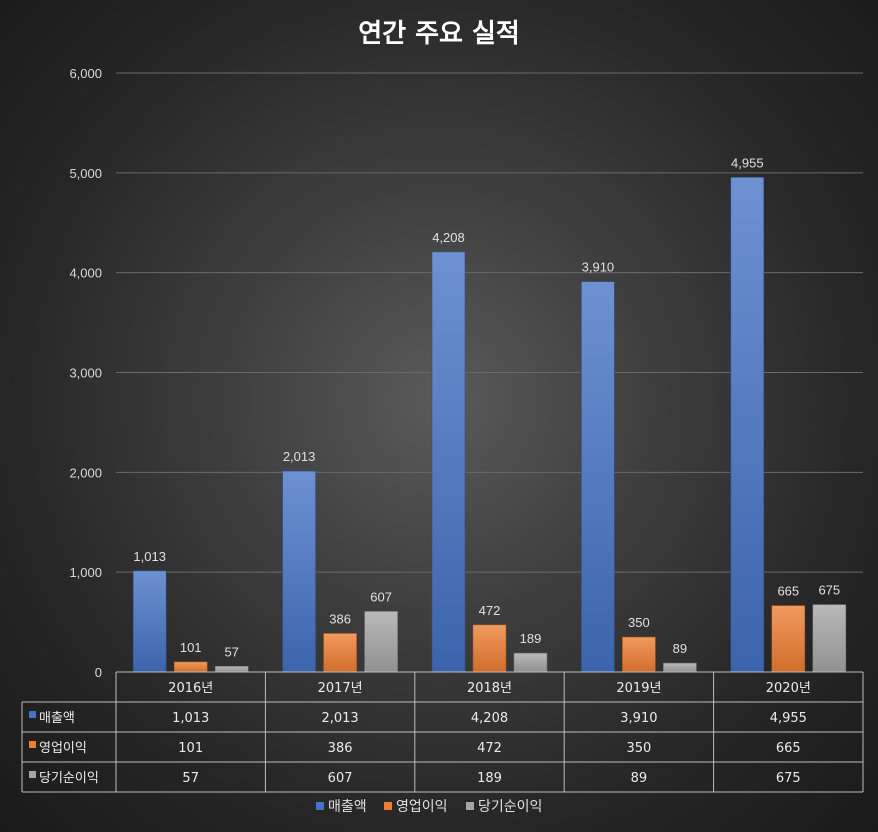 Image resolution: width=878 pixels, height=832 pixels. I want to click on table-header-cell: 2020년, so click(788, 688).